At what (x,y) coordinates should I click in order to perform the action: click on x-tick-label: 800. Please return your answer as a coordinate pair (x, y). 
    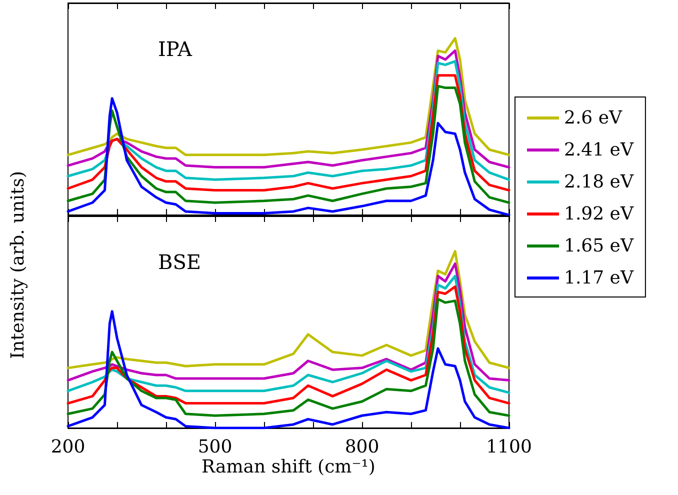
    Looking at the image, I should click on (362, 447).